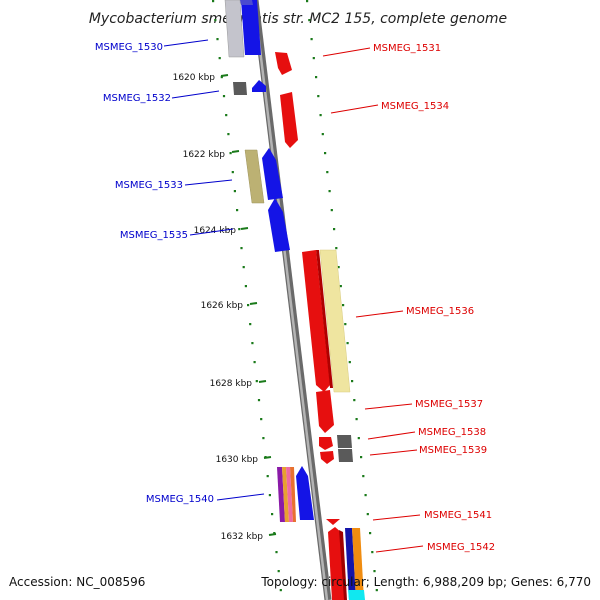  I want to click on gene-label-msmeg-1537: MSMEG_1537, so click(449, 404).